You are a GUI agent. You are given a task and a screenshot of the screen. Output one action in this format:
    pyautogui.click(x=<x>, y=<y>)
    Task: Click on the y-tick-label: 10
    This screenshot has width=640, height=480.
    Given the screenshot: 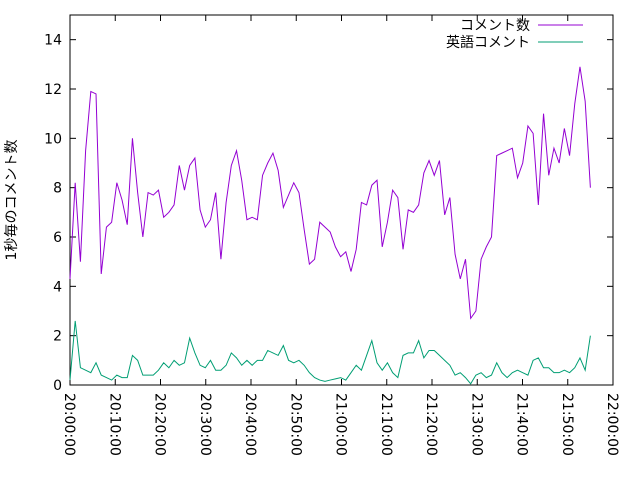 What is the action you would take?
    pyautogui.click(x=53, y=139)
    